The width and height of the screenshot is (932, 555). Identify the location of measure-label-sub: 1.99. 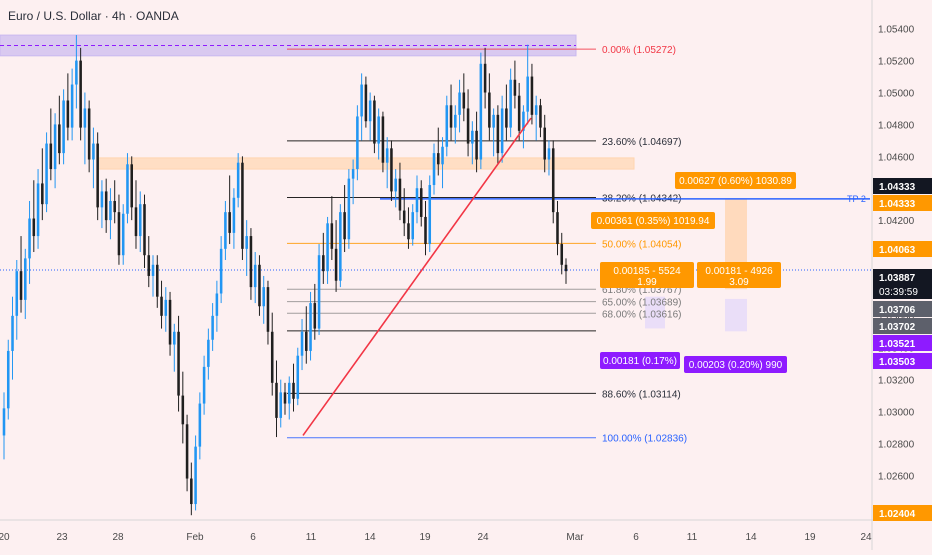
(647, 282).